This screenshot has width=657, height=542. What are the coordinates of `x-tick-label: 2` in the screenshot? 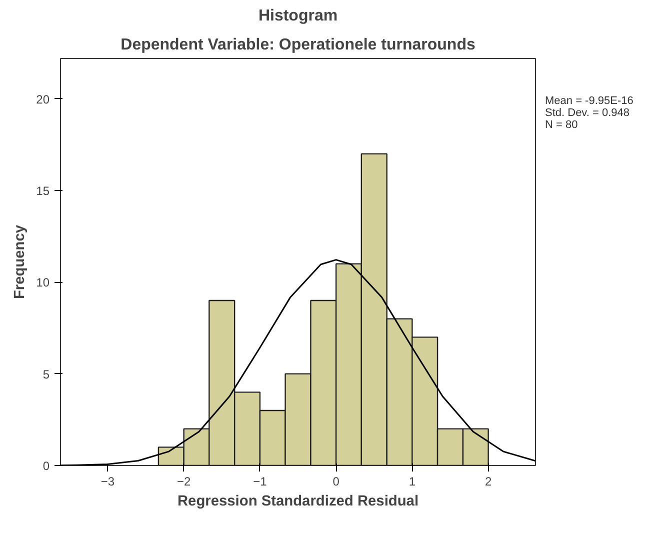 It's located at (488, 481).